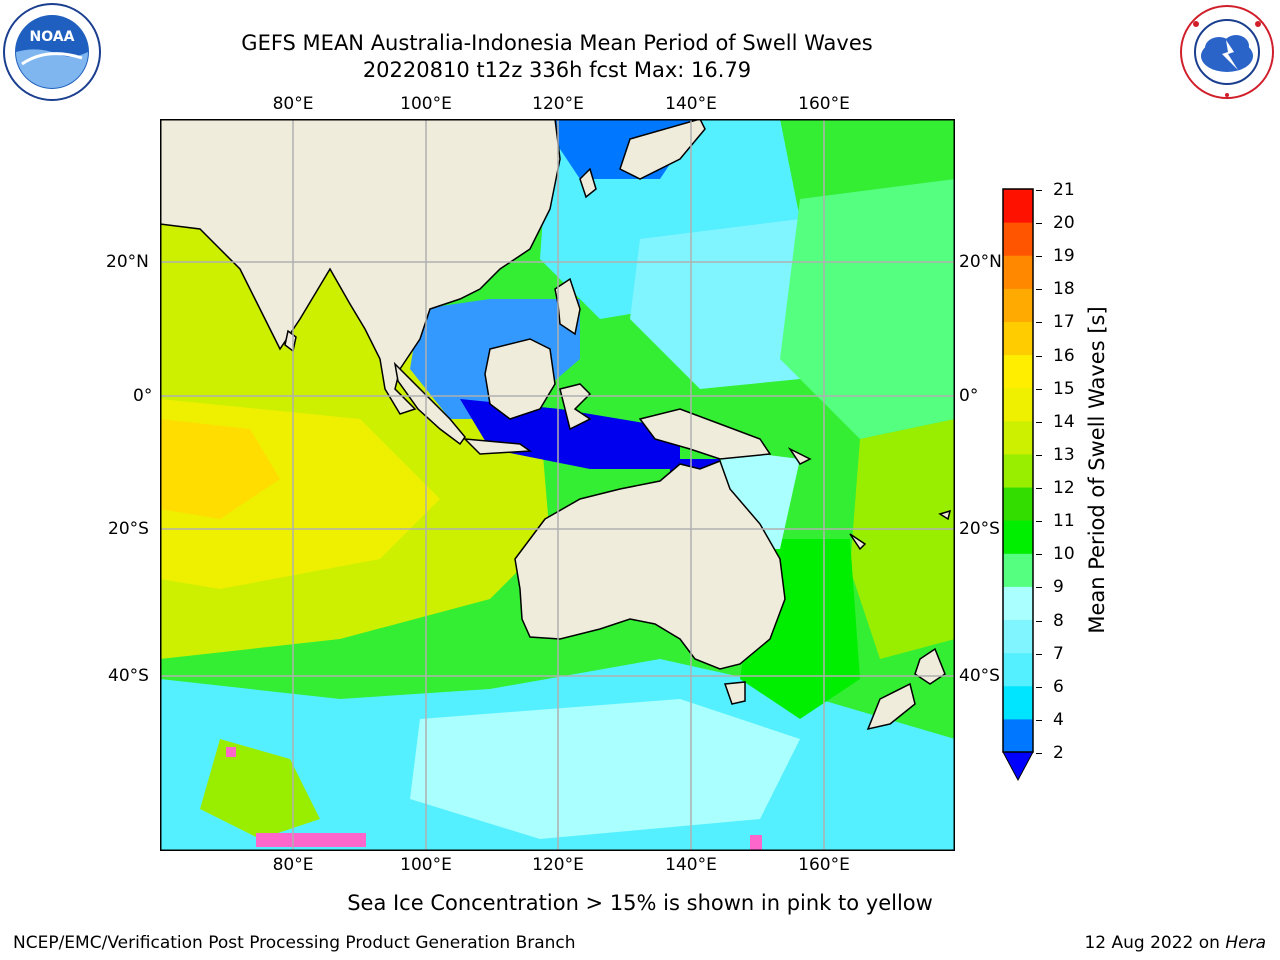  I want to click on australia, so click(650, 565).